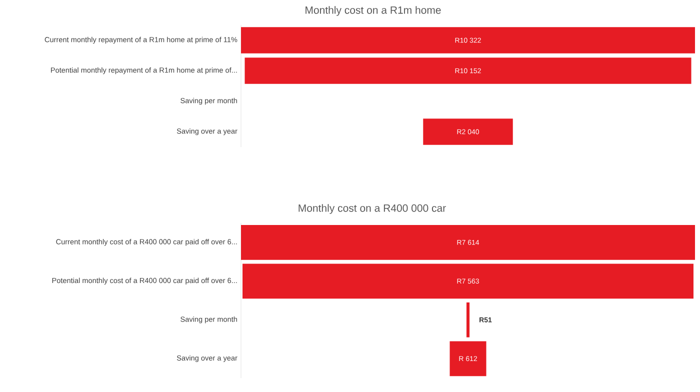 This screenshot has height=392, width=700. Describe the element at coordinates (373, 11) in the screenshot. I see `text: Monthly cost on a R1m home` at that location.